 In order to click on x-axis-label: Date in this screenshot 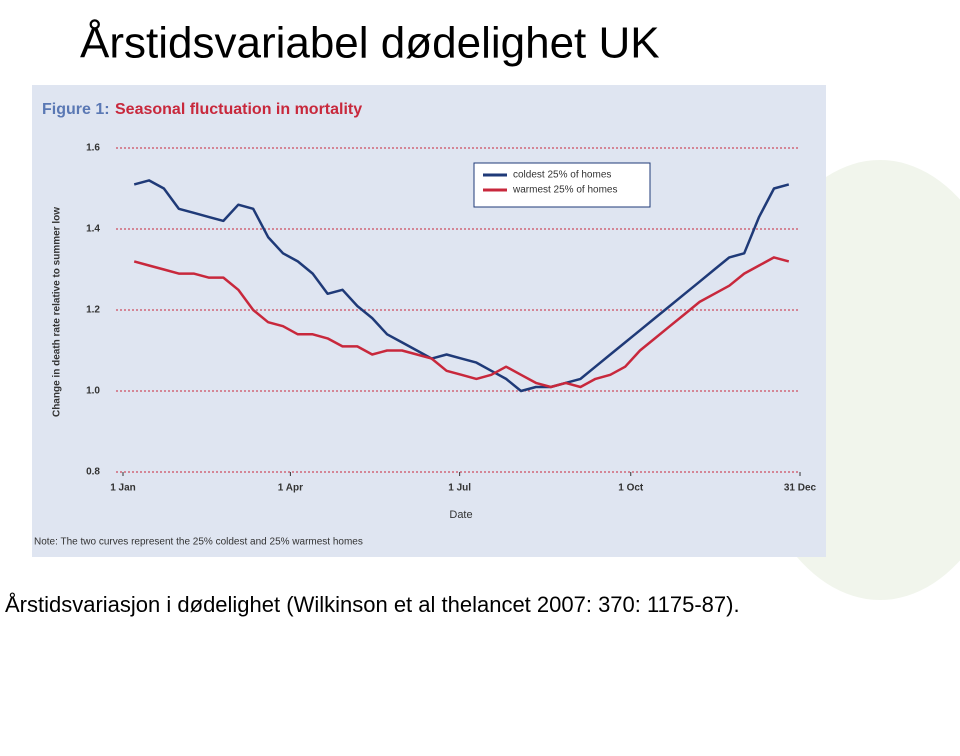, I will do `click(460, 515)`.